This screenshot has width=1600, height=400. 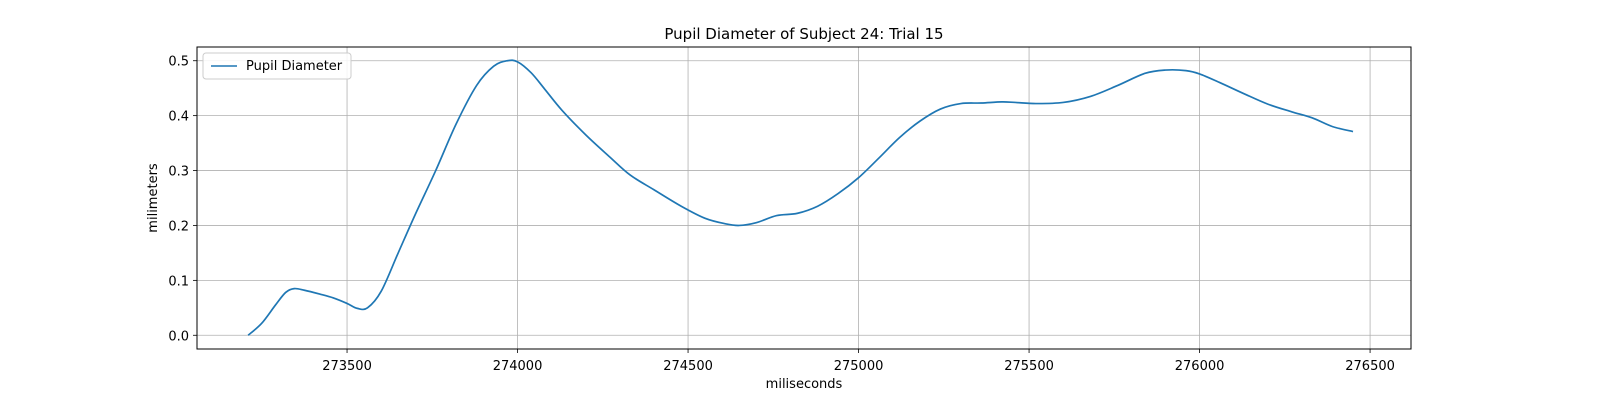 What do you see at coordinates (178, 62) in the screenshot?
I see `y-tick-label: 0.5` at bounding box center [178, 62].